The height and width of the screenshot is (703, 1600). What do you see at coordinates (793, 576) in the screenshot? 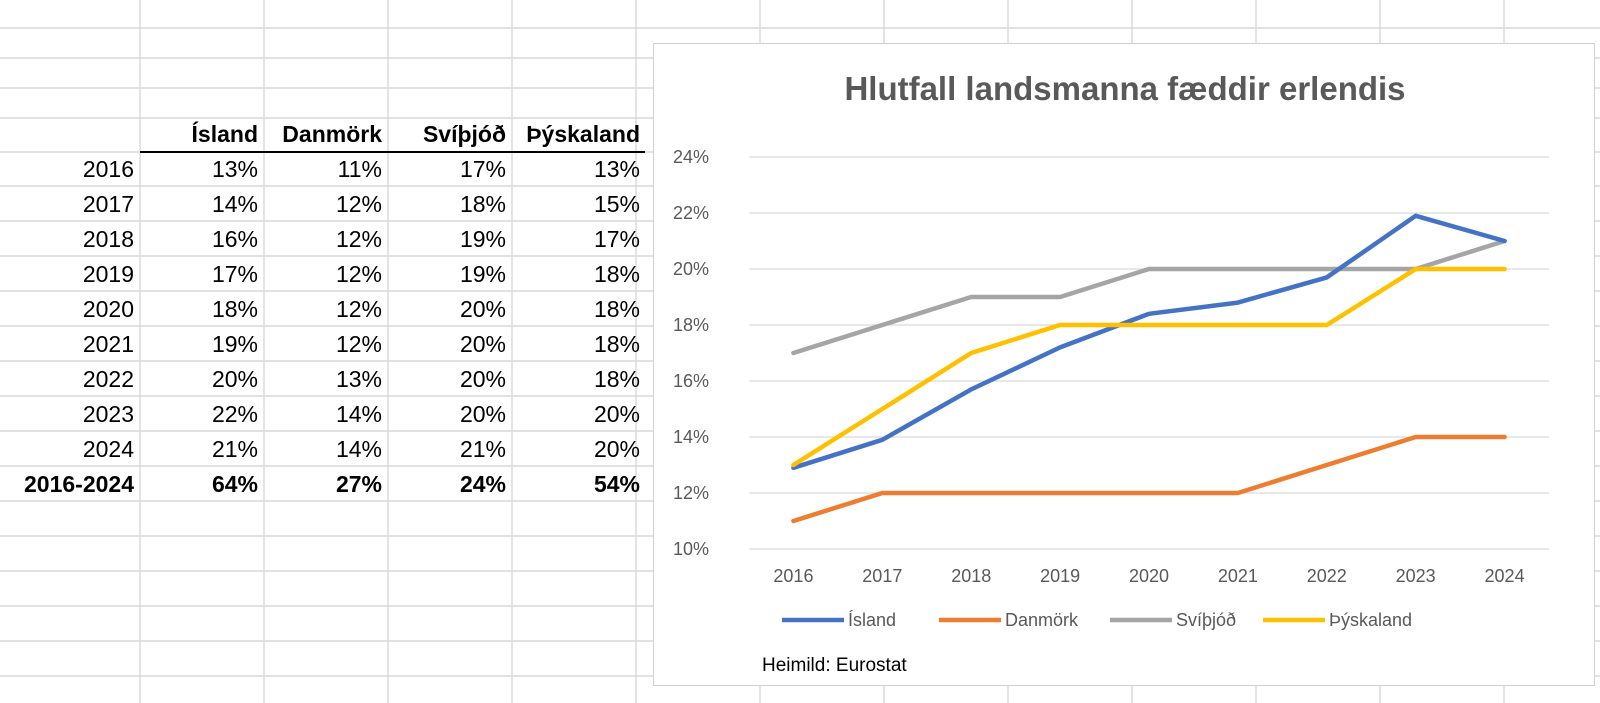
I see `x-tick-label: 2016` at bounding box center [793, 576].